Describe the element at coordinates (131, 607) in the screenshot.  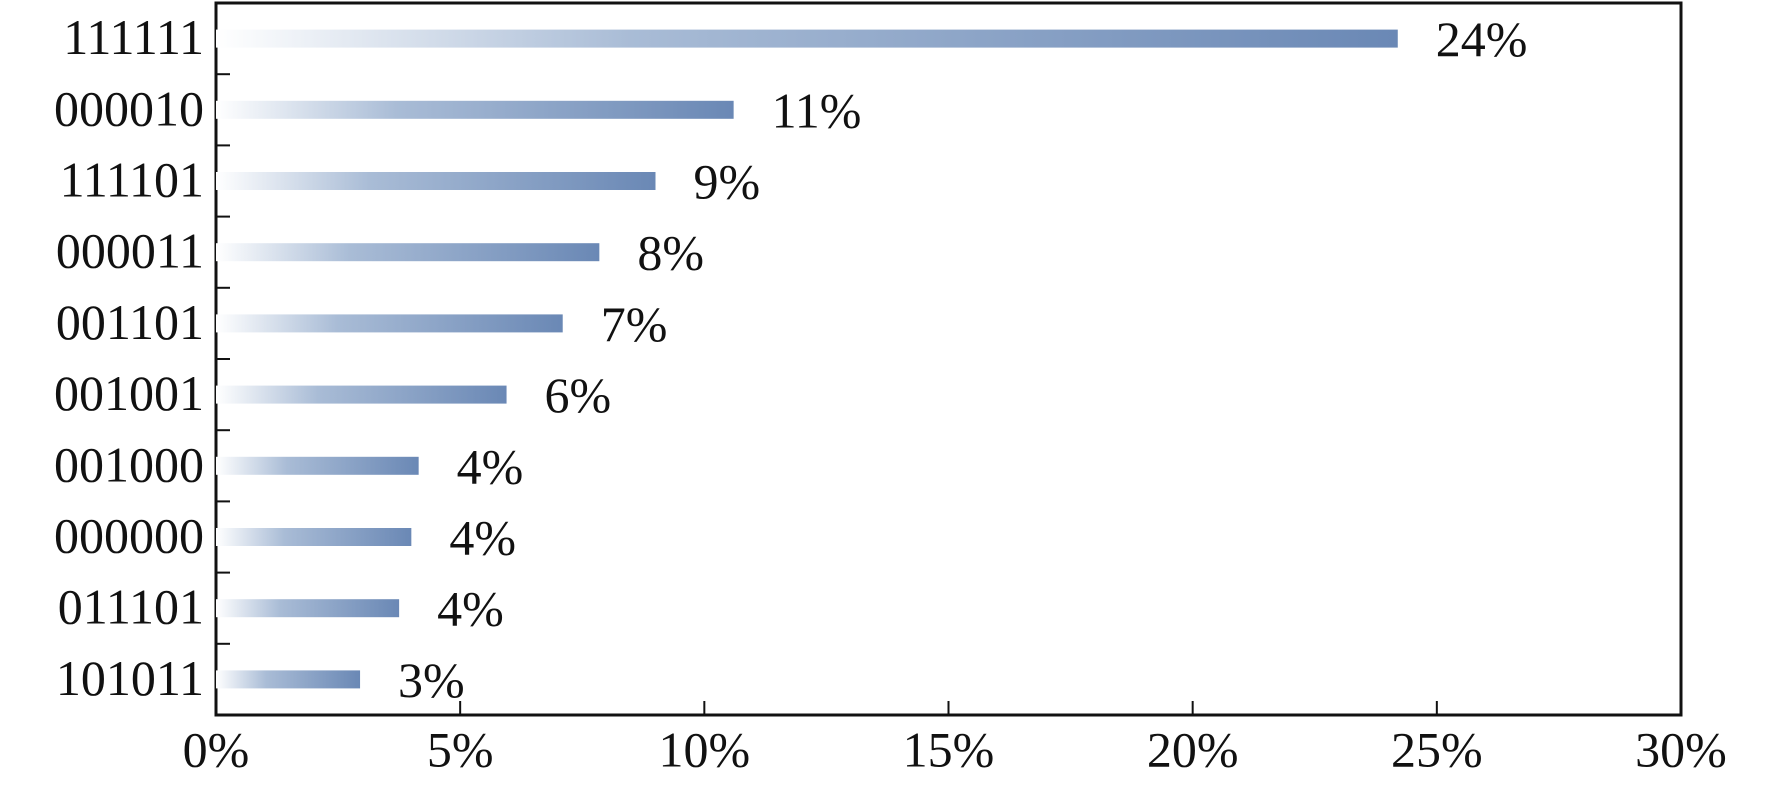
I see `y-tick-label: 011101` at that location.